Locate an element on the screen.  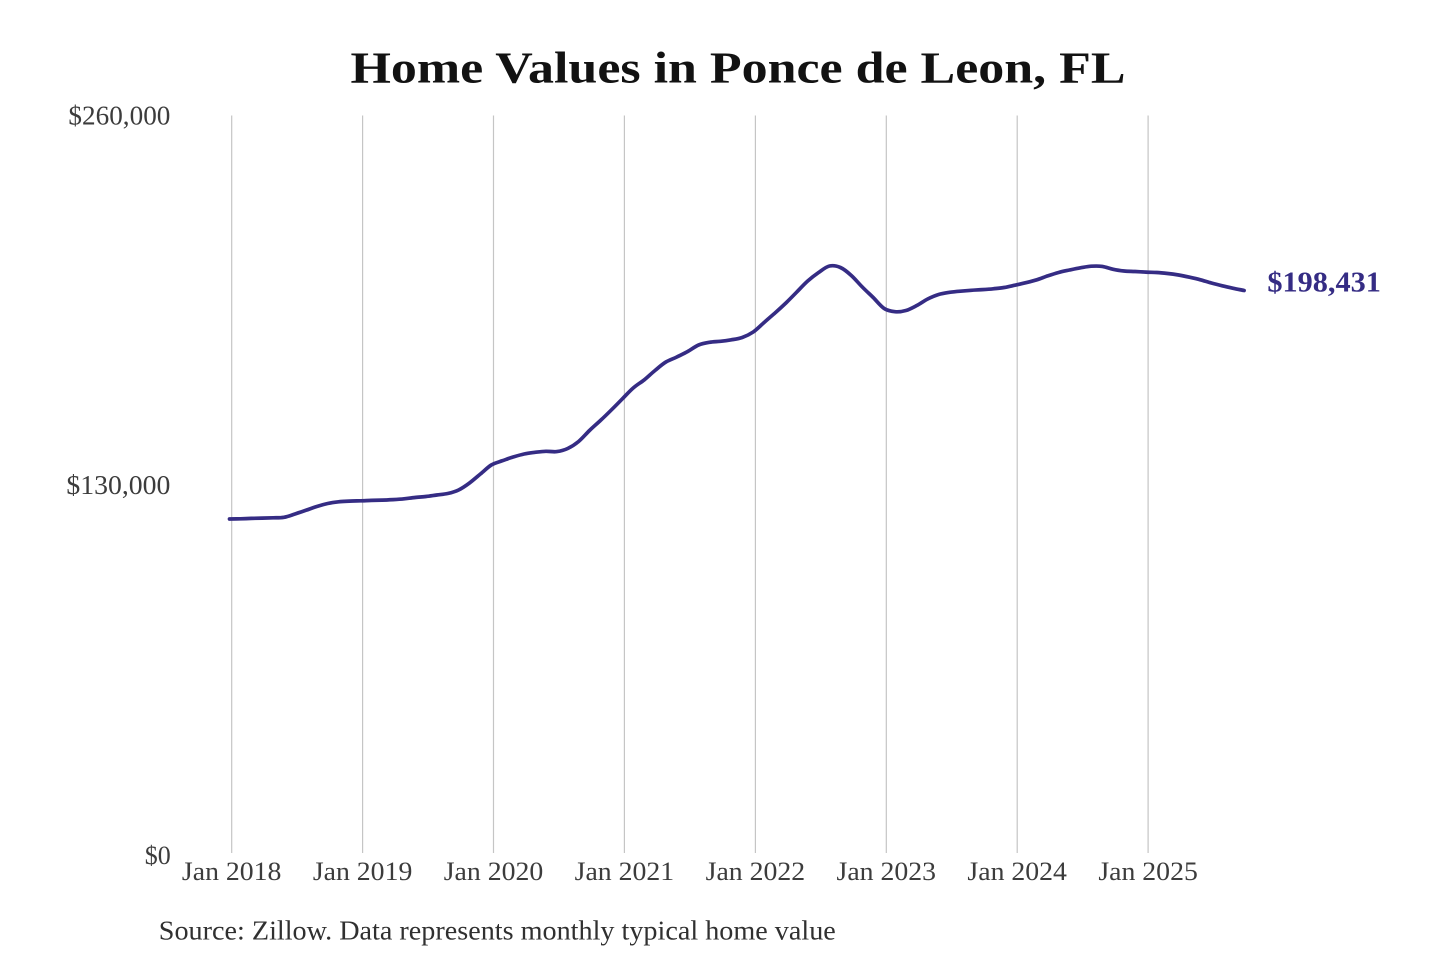
svg-text: $260,000 is located at coordinates (119, 115).